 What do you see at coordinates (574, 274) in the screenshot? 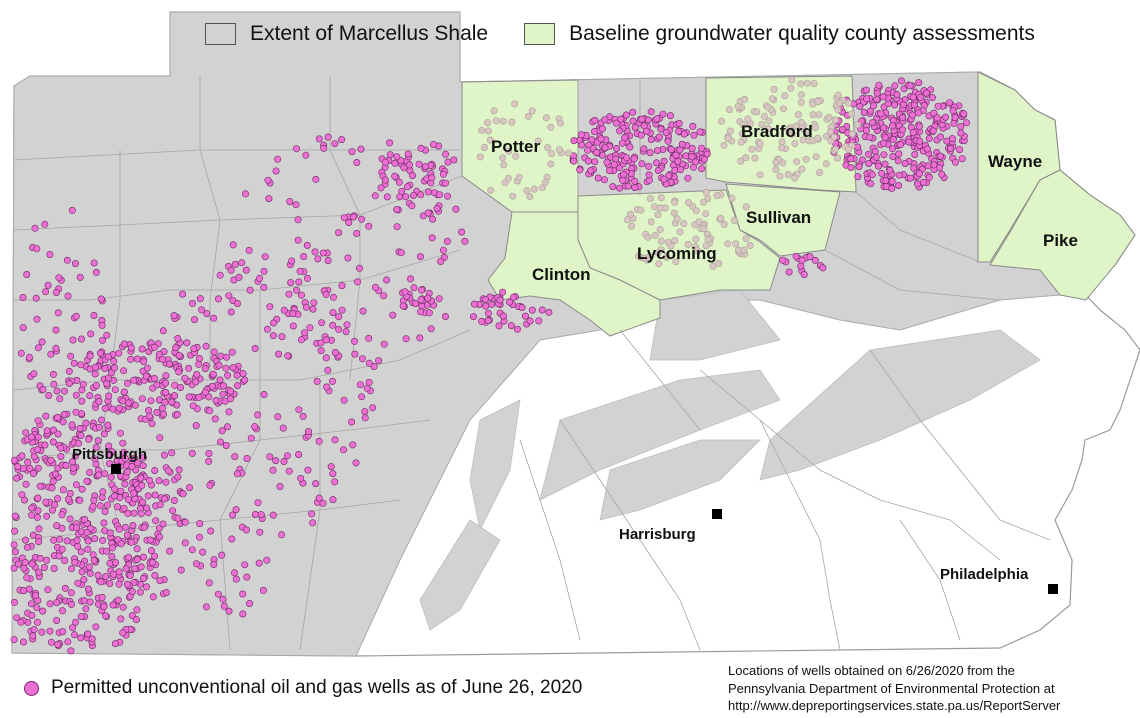
I see `county-clinton` at bounding box center [574, 274].